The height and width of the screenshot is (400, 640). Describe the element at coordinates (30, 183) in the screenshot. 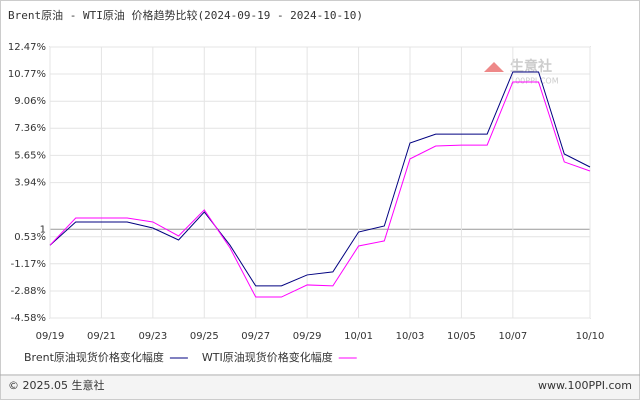

I see `y-tick-label: 3.94%` at that location.